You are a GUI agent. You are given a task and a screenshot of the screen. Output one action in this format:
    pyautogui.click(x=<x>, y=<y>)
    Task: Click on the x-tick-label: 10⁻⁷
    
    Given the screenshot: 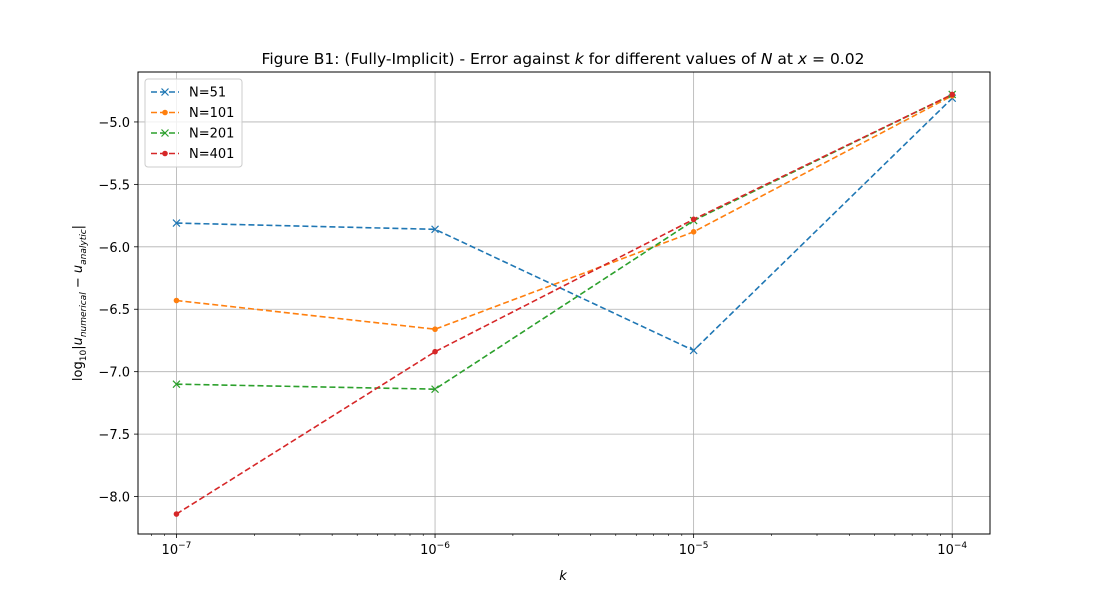 What is the action you would take?
    pyautogui.click(x=177, y=549)
    